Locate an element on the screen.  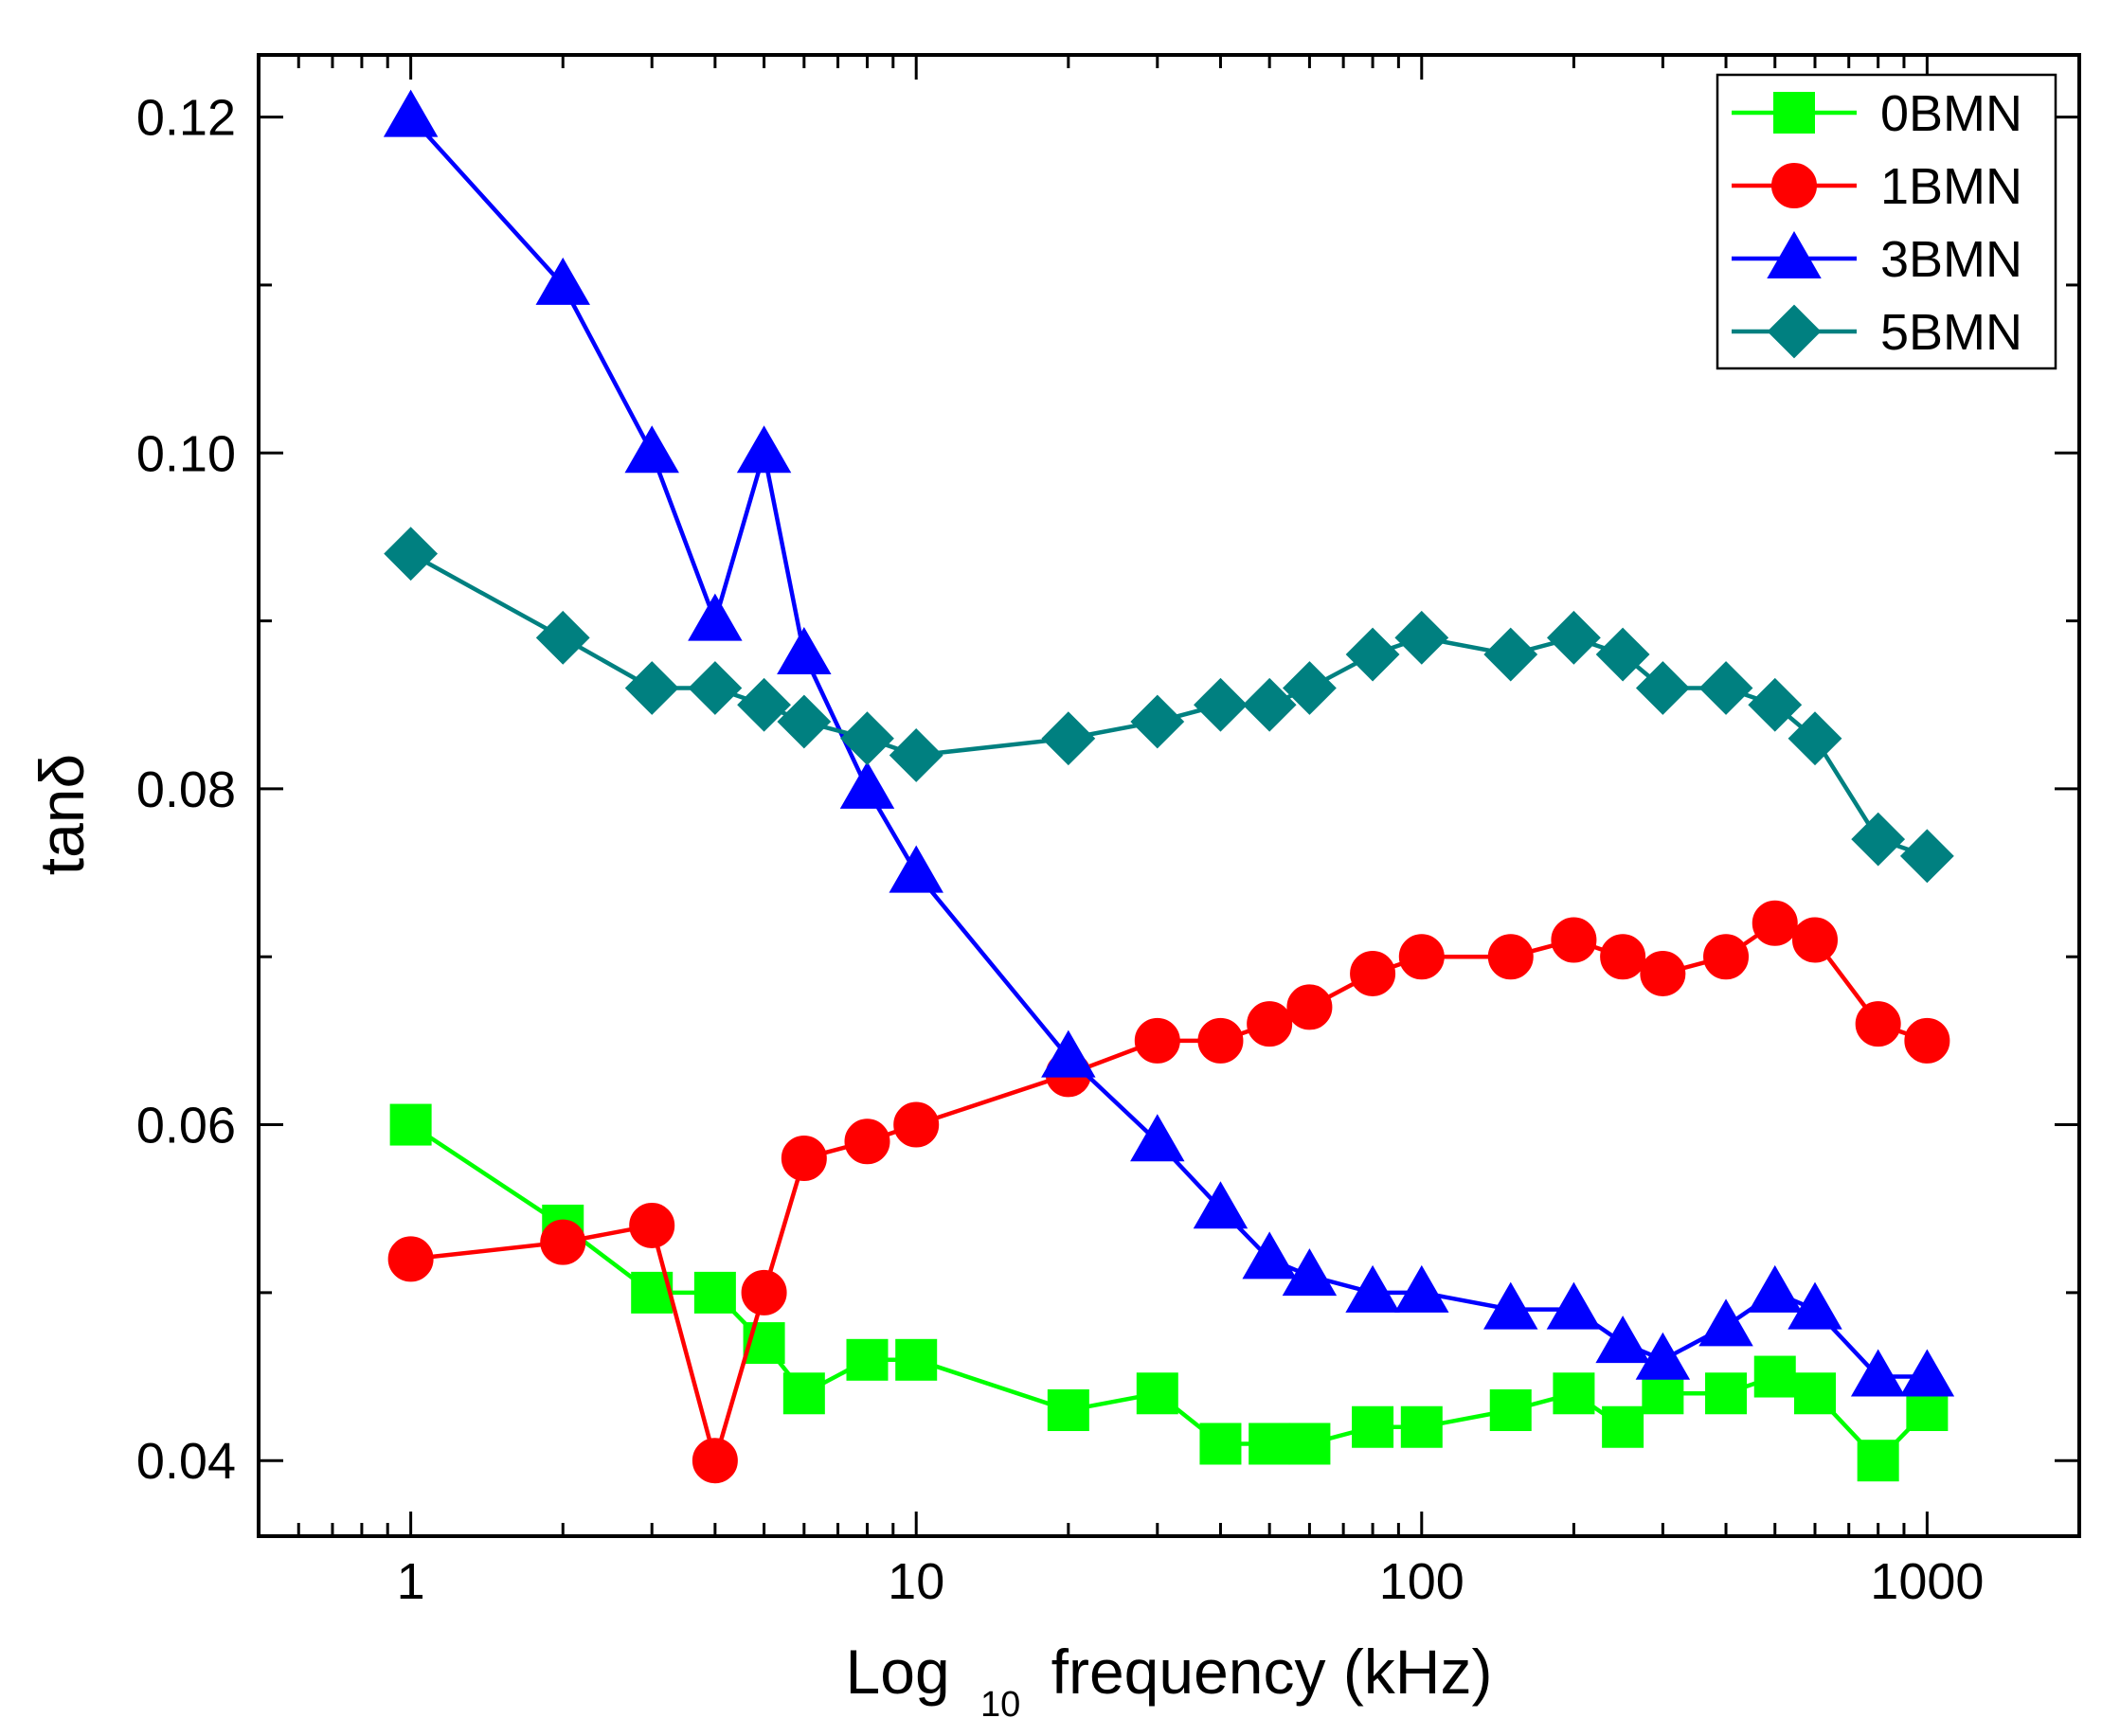
y-tick-label: 0.08 is located at coordinates (186, 789).